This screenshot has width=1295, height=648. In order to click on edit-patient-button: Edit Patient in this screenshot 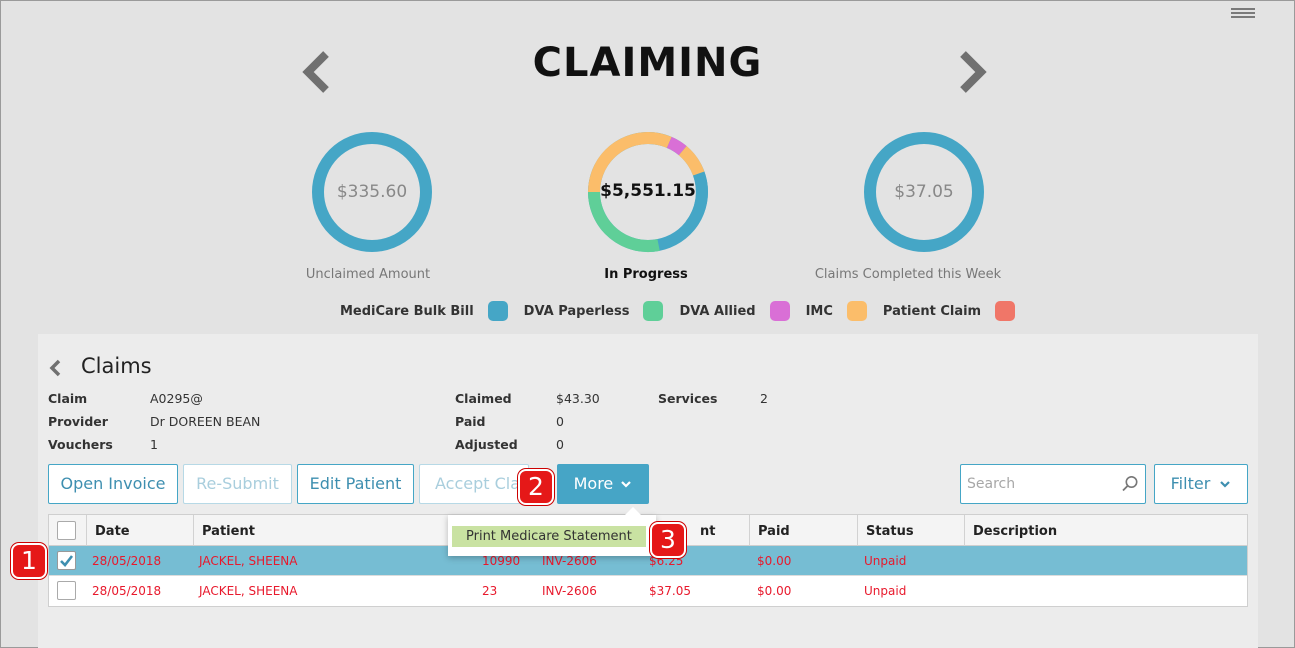, I will do `click(355, 484)`.